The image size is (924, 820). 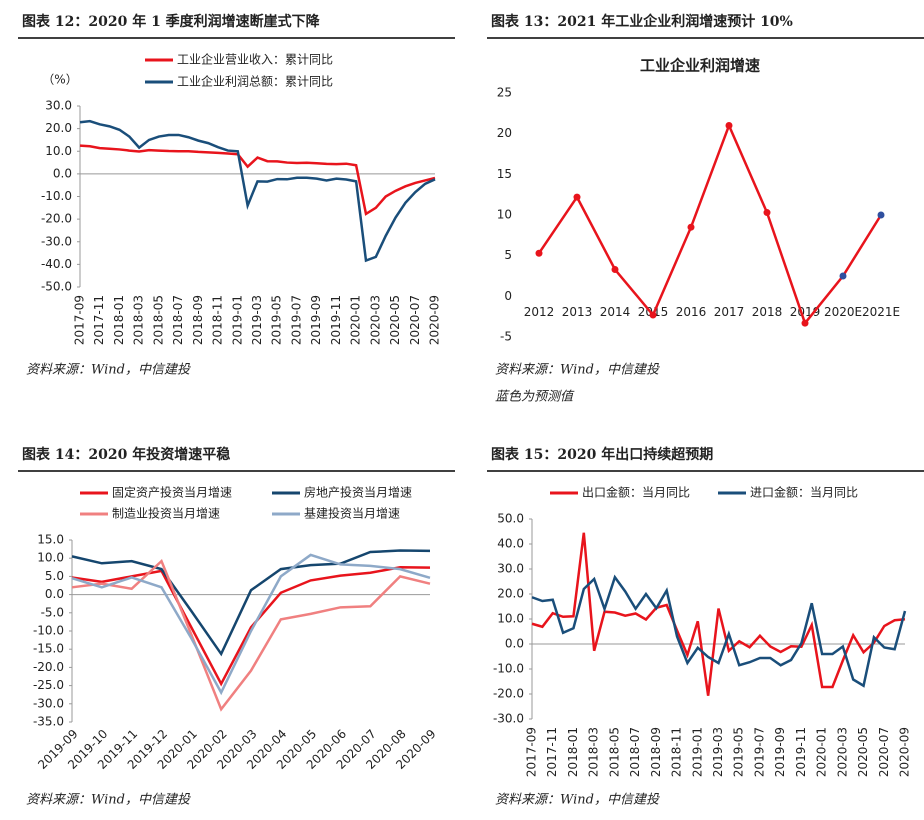 What do you see at coordinates (532, 752) in the screenshot?
I see `x-tick-label: 2017-09` at bounding box center [532, 752].